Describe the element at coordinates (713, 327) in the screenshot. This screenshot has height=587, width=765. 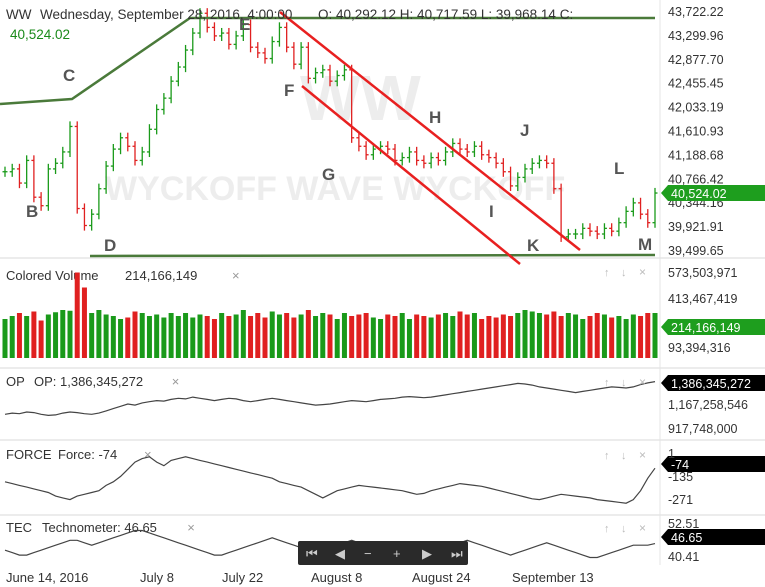
I see `volume-badge` at that location.